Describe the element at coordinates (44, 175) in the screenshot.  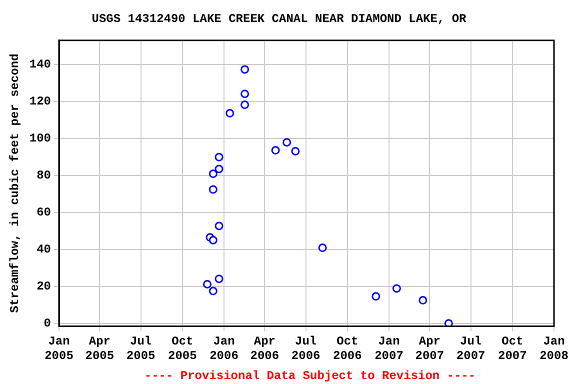
I see `y-tick-label: 80` at that location.